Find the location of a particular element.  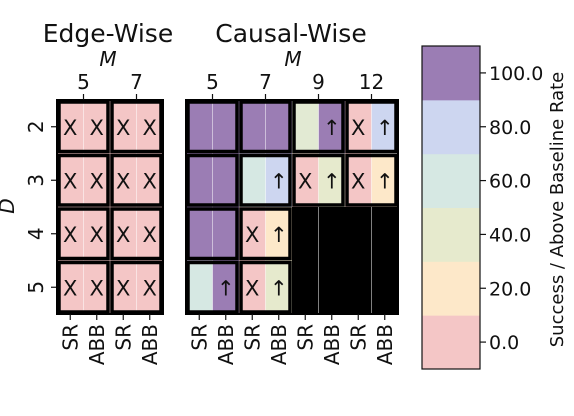

y-tick-label: 3 is located at coordinates (36, 180).